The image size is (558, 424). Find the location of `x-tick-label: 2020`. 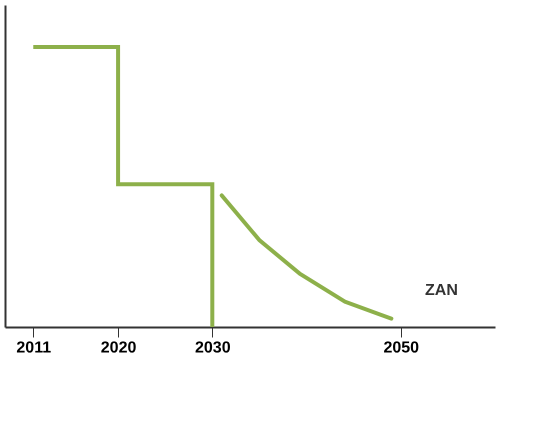

x-tick-label: 2020 is located at coordinates (118, 348).